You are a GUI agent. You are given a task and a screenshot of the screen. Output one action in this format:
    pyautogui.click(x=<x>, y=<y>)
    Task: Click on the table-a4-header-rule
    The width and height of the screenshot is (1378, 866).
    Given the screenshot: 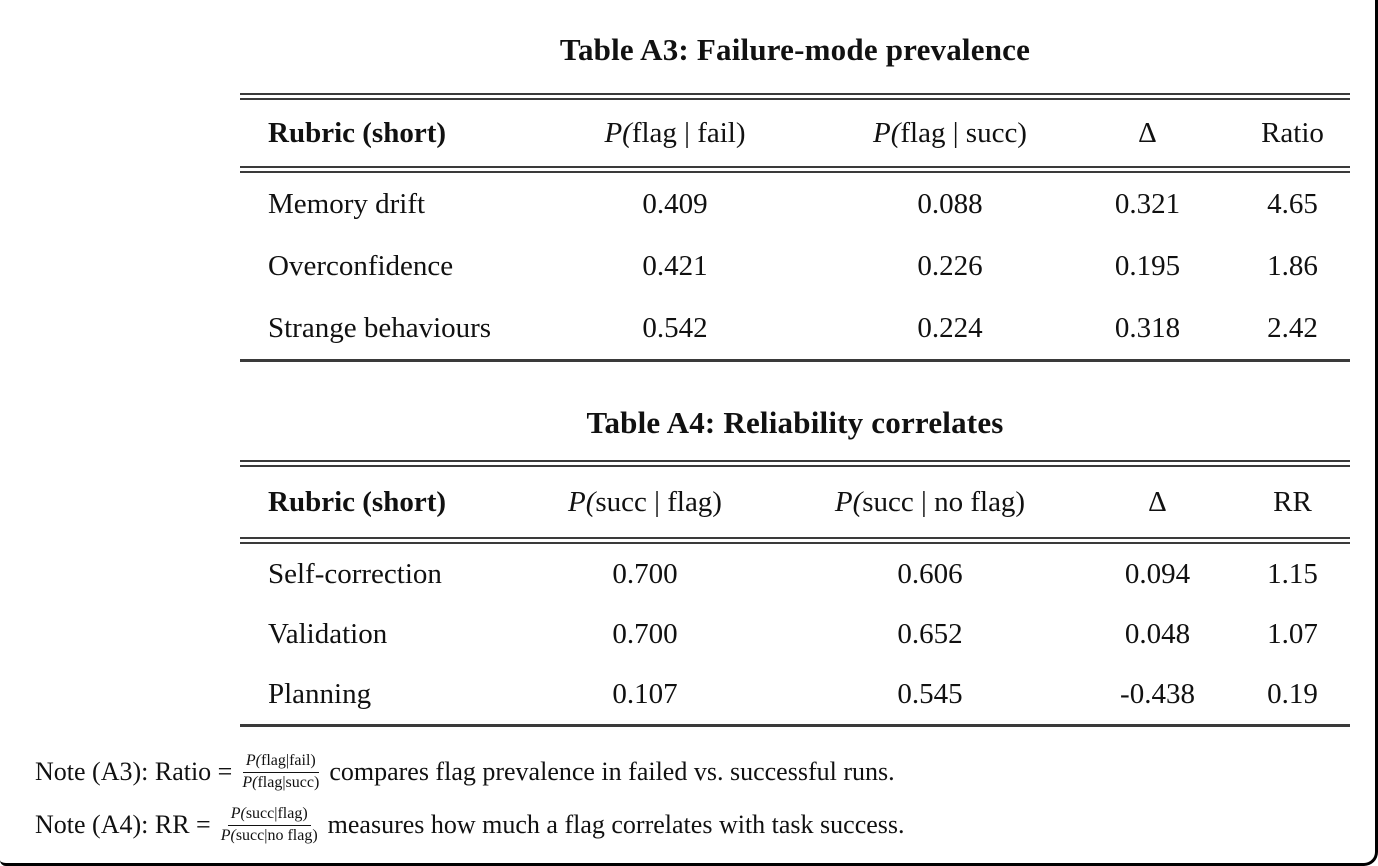 What is the action you would take?
    pyautogui.click(x=795, y=540)
    